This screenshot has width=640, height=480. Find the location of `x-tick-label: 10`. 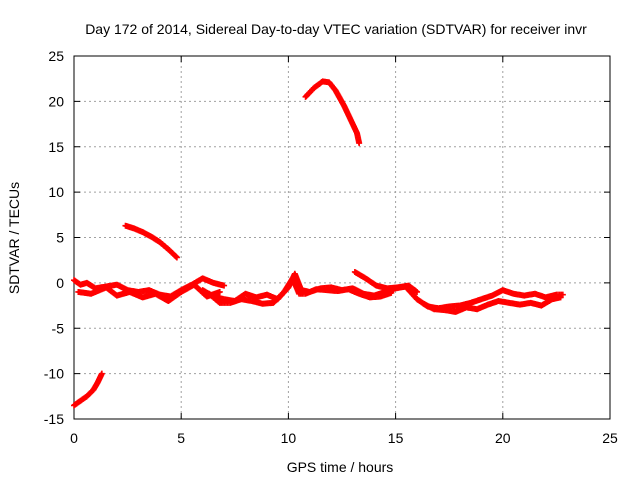

x-tick-label: 10 is located at coordinates (289, 438).